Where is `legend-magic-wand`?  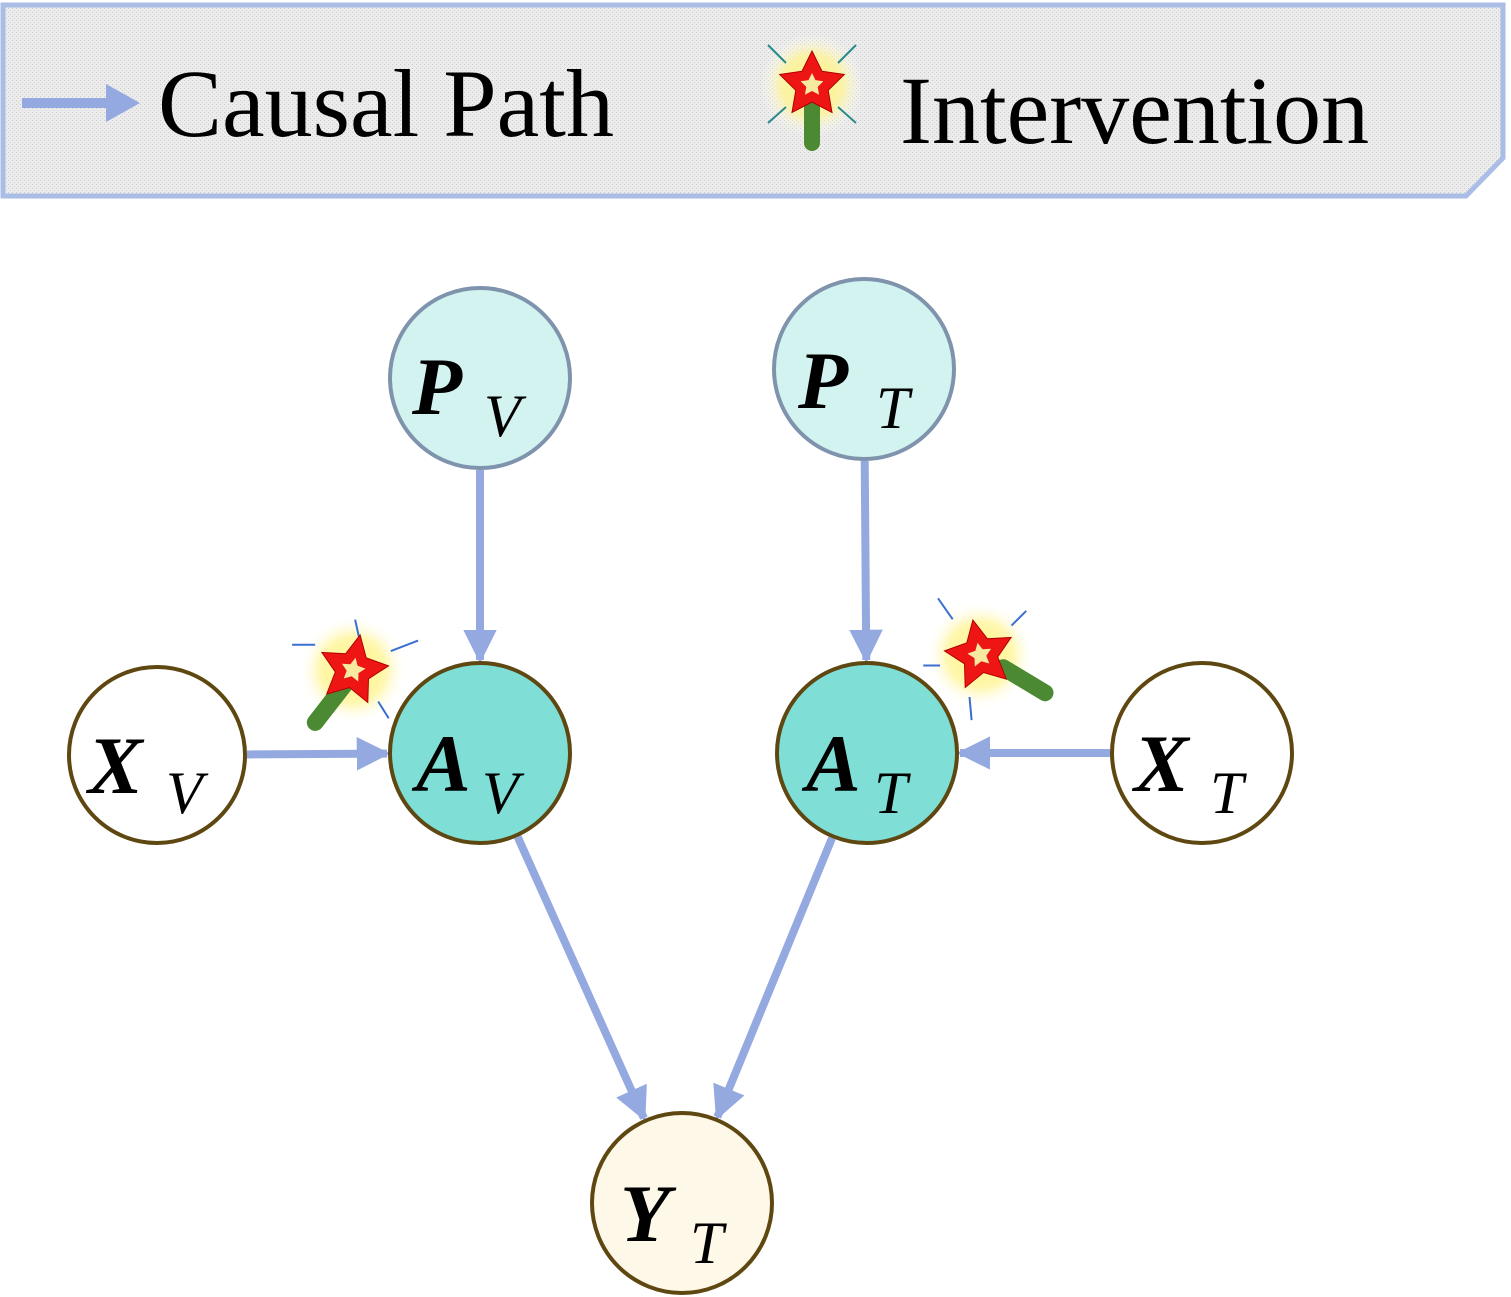 legend-magic-wand is located at coordinates (812, 92).